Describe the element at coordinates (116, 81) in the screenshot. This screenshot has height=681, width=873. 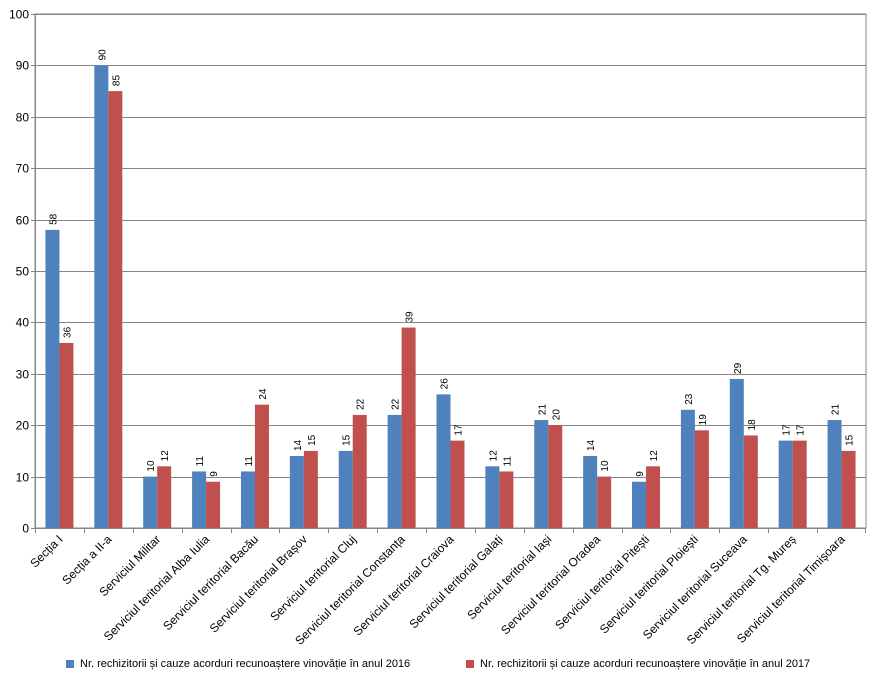
I see `data-label: 85` at that location.